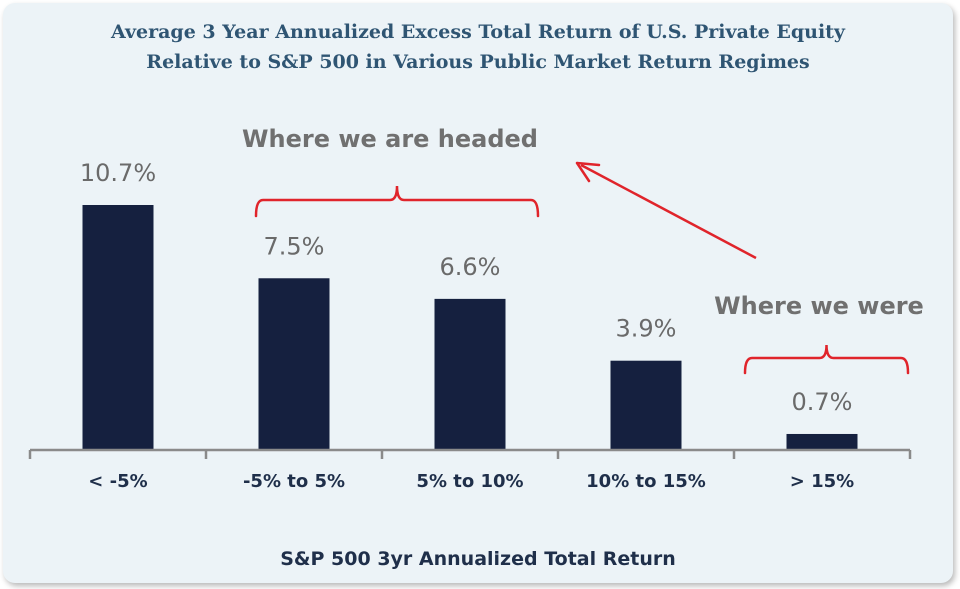  I want to click on annotation-where-we-are-headed: Where we are headed, so click(390, 139).